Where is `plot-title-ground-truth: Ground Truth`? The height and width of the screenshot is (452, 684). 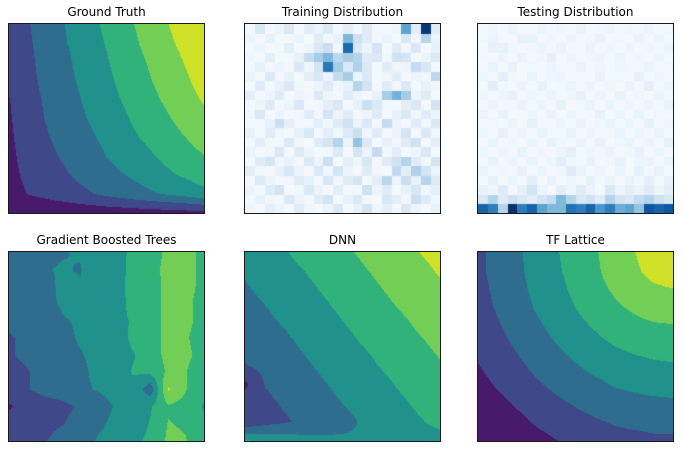 plot-title-ground-truth: Ground Truth is located at coordinates (106, 12).